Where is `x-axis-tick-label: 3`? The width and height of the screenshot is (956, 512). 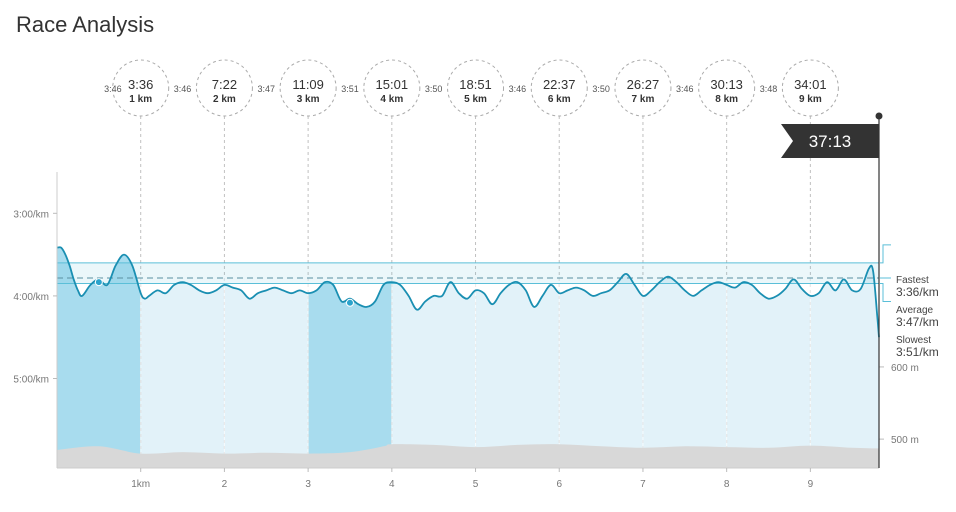 x-axis-tick-label: 3 is located at coordinates (308, 484).